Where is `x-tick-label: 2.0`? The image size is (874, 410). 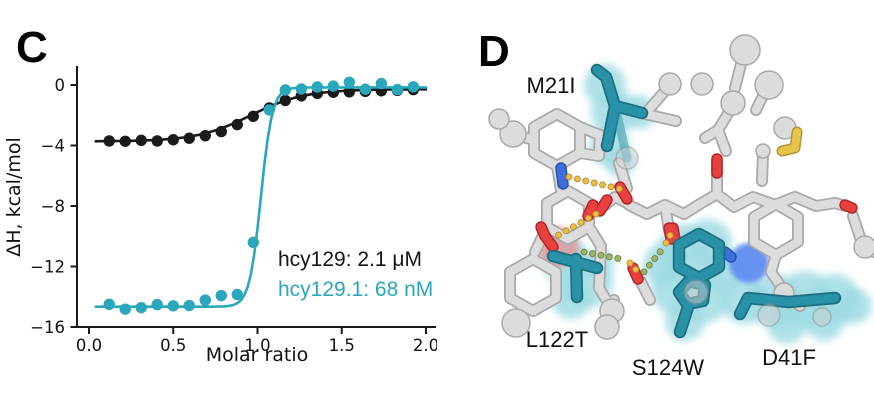
x-tick-label: 2.0 is located at coordinates (425, 345).